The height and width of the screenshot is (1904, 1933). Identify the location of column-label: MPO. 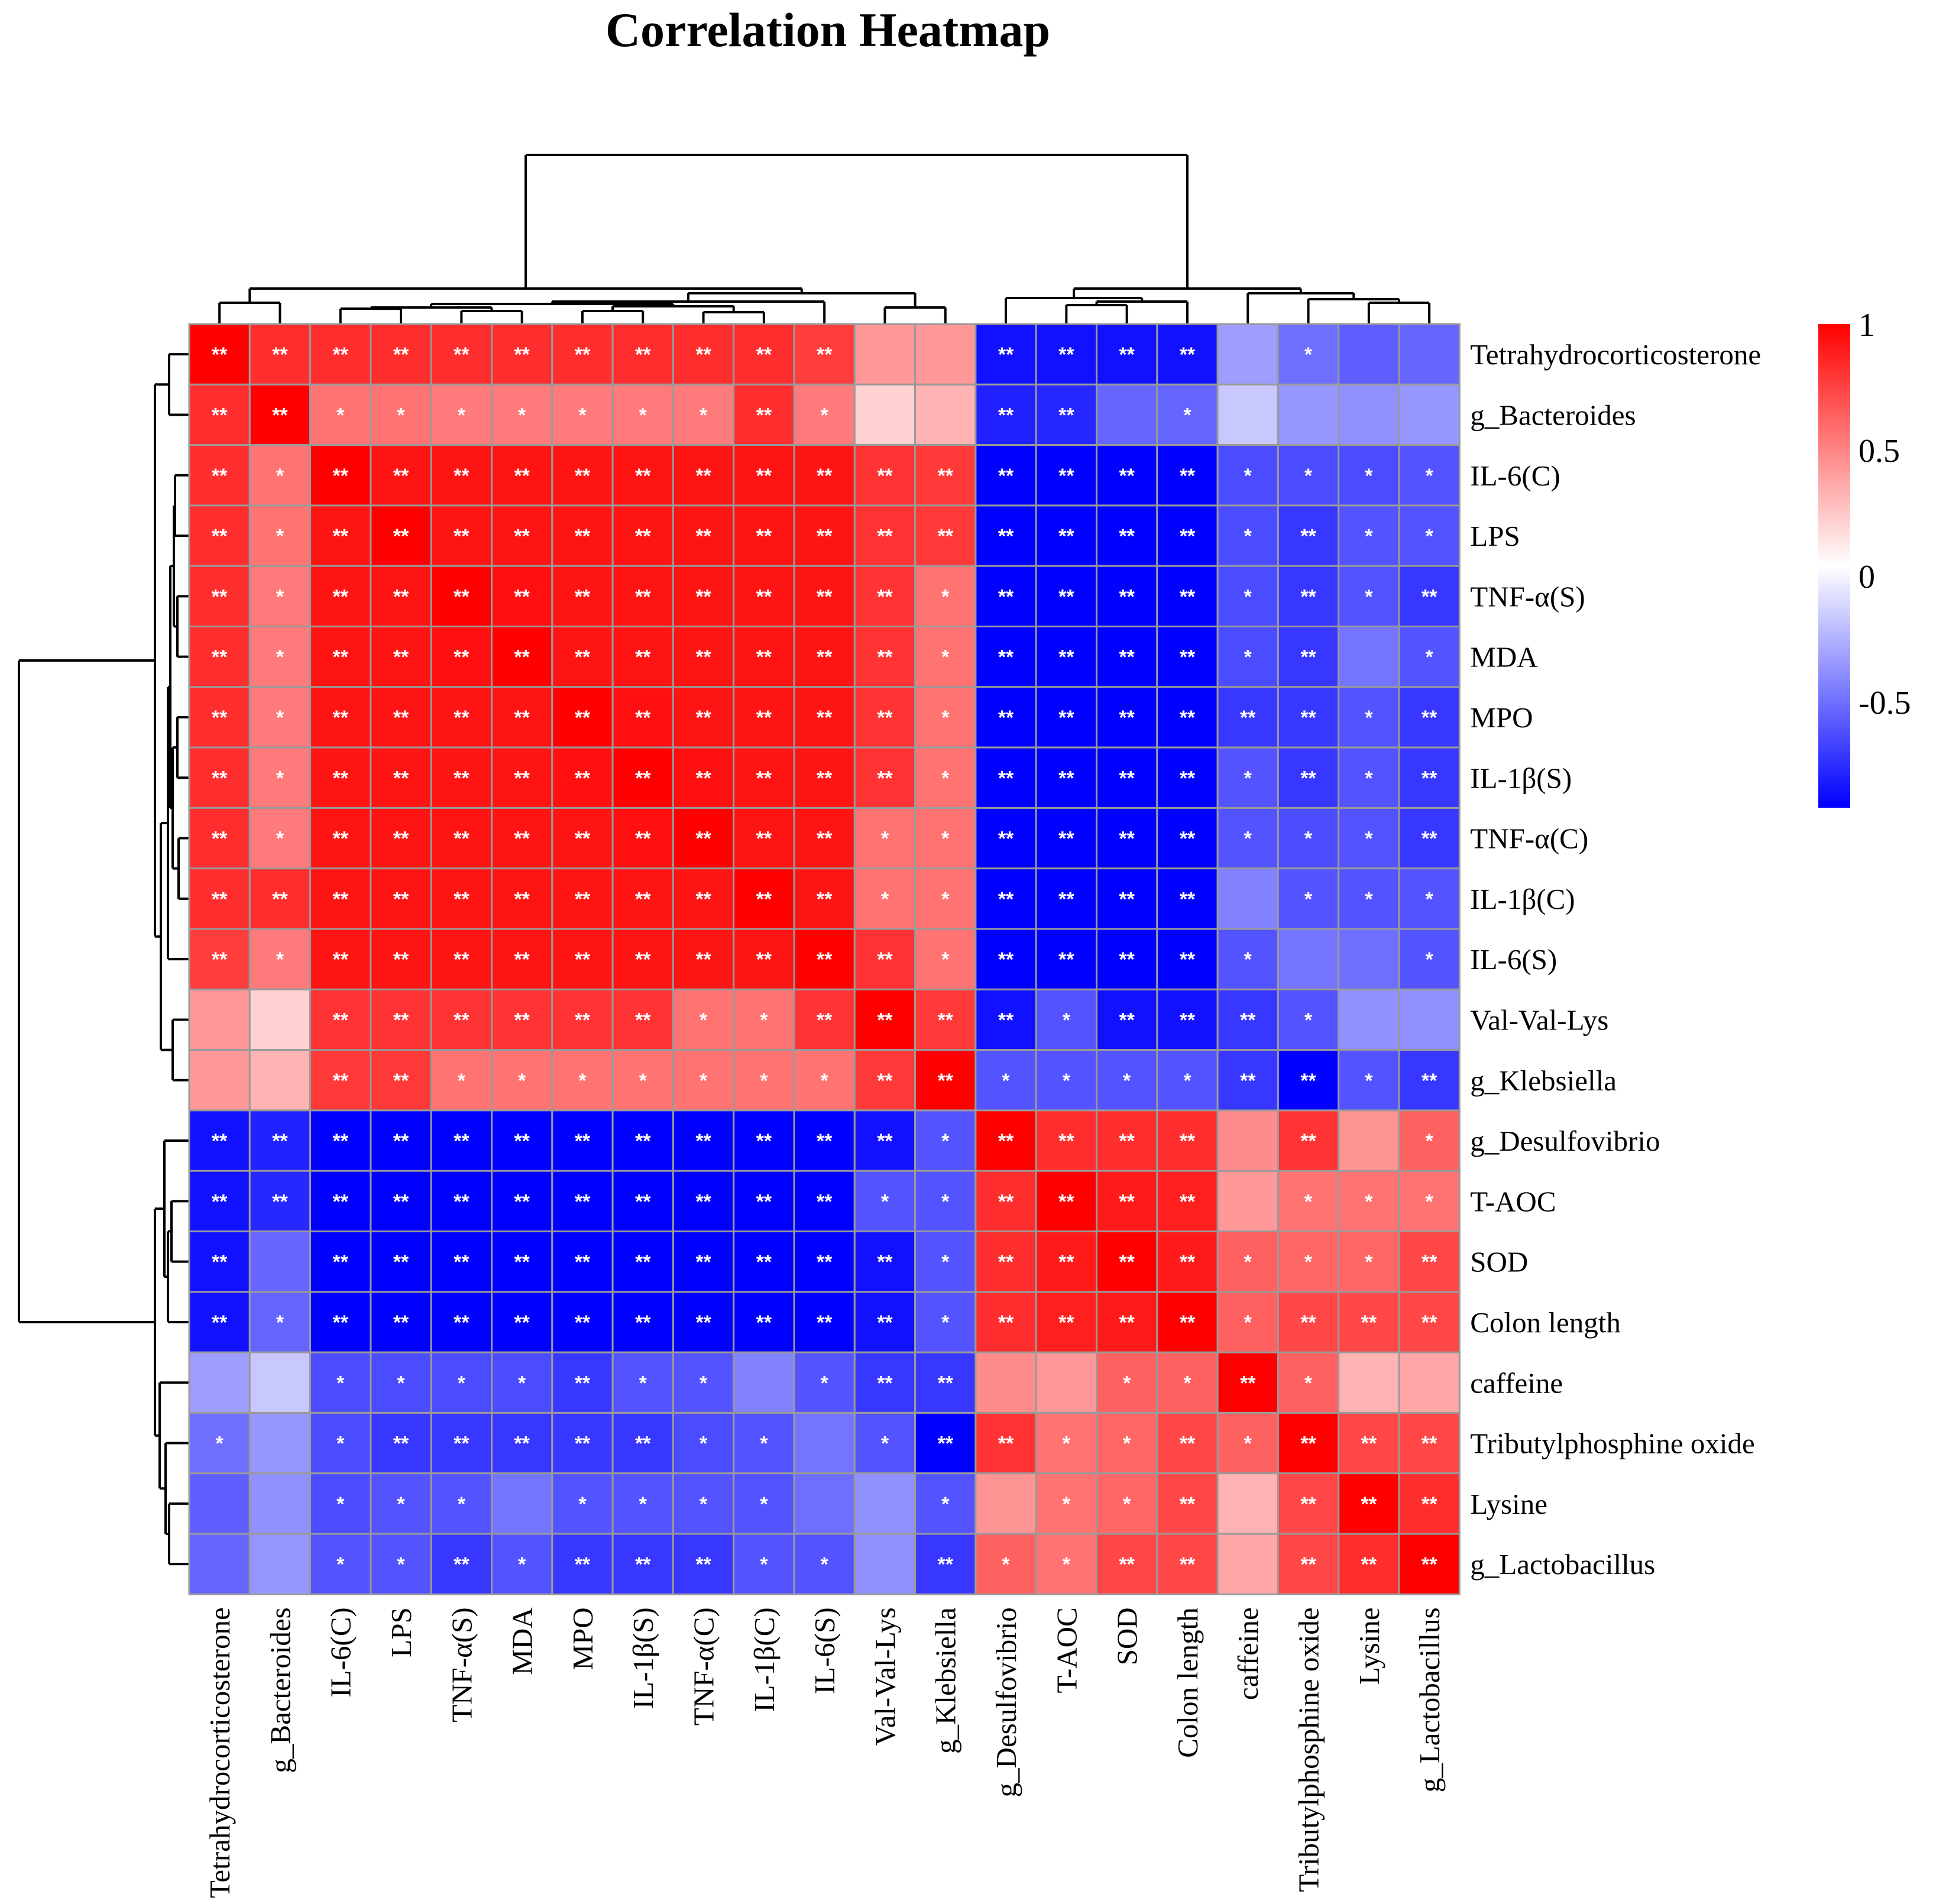
(582, 1638).